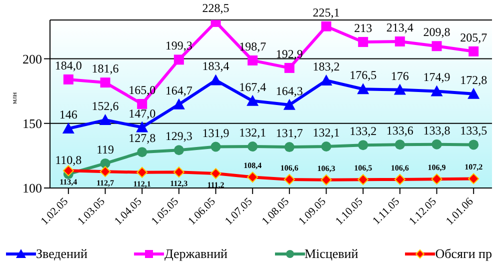 The image size is (498, 262). Describe the element at coordinates (69, 182) in the screenshot. I see `data-label: 113,4` at that location.